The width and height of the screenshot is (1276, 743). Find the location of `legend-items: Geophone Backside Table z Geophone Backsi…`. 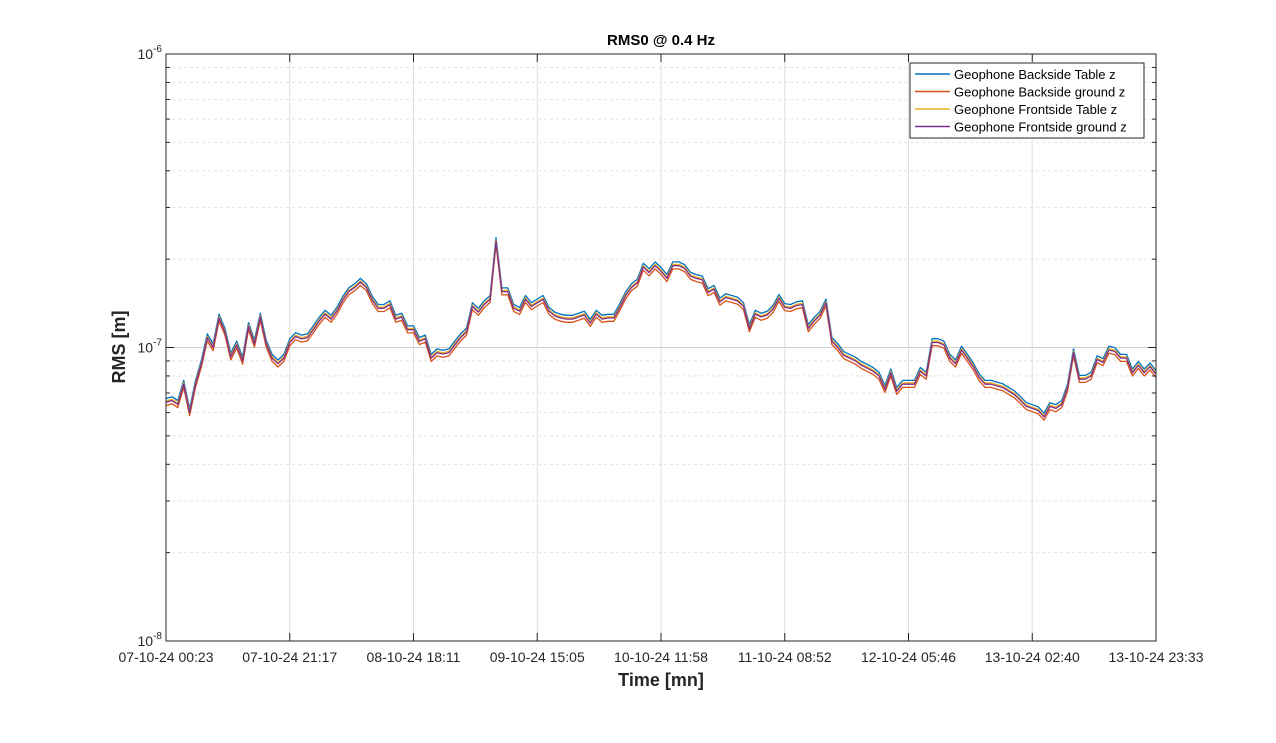

legend-items: Geophone Backside Table z Geophone Backsi… is located at coordinates (1021, 101).